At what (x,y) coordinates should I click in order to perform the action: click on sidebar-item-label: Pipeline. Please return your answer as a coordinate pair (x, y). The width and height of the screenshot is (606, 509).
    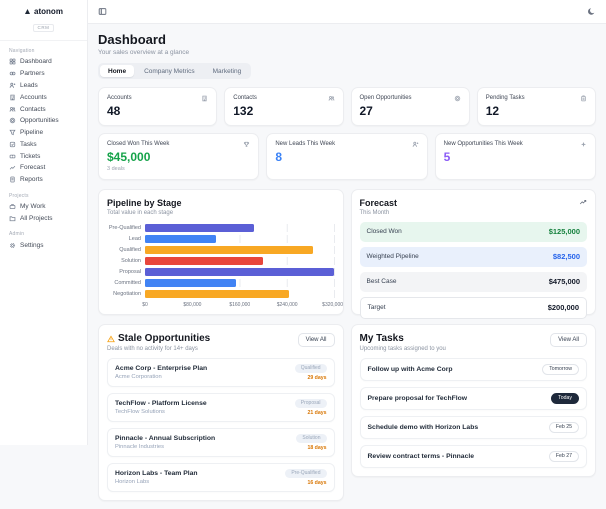
    Looking at the image, I should click on (32, 133).